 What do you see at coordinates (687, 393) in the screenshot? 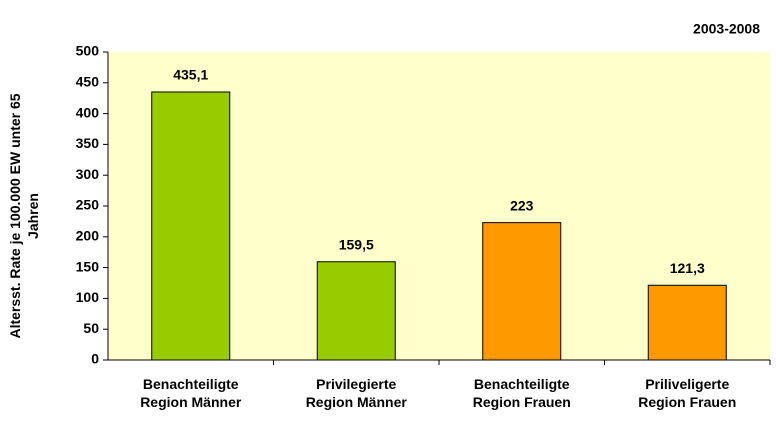
I see `x-tick-label: Priliveligerte Region Frauen` at bounding box center [687, 393].